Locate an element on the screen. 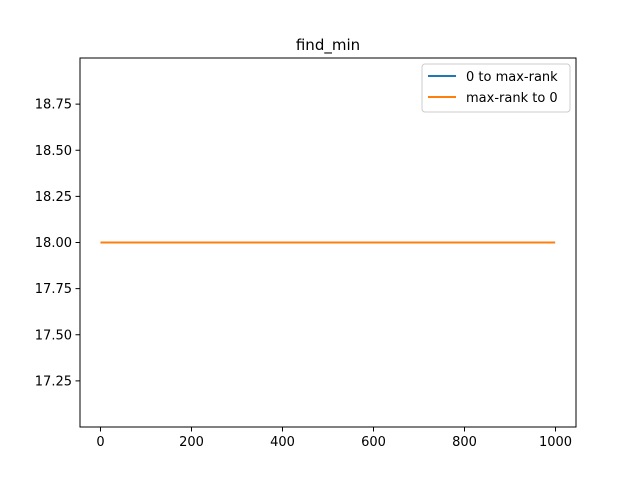 The height and width of the screenshot is (480, 640). y-tick-label: 17.75 is located at coordinates (53, 289).